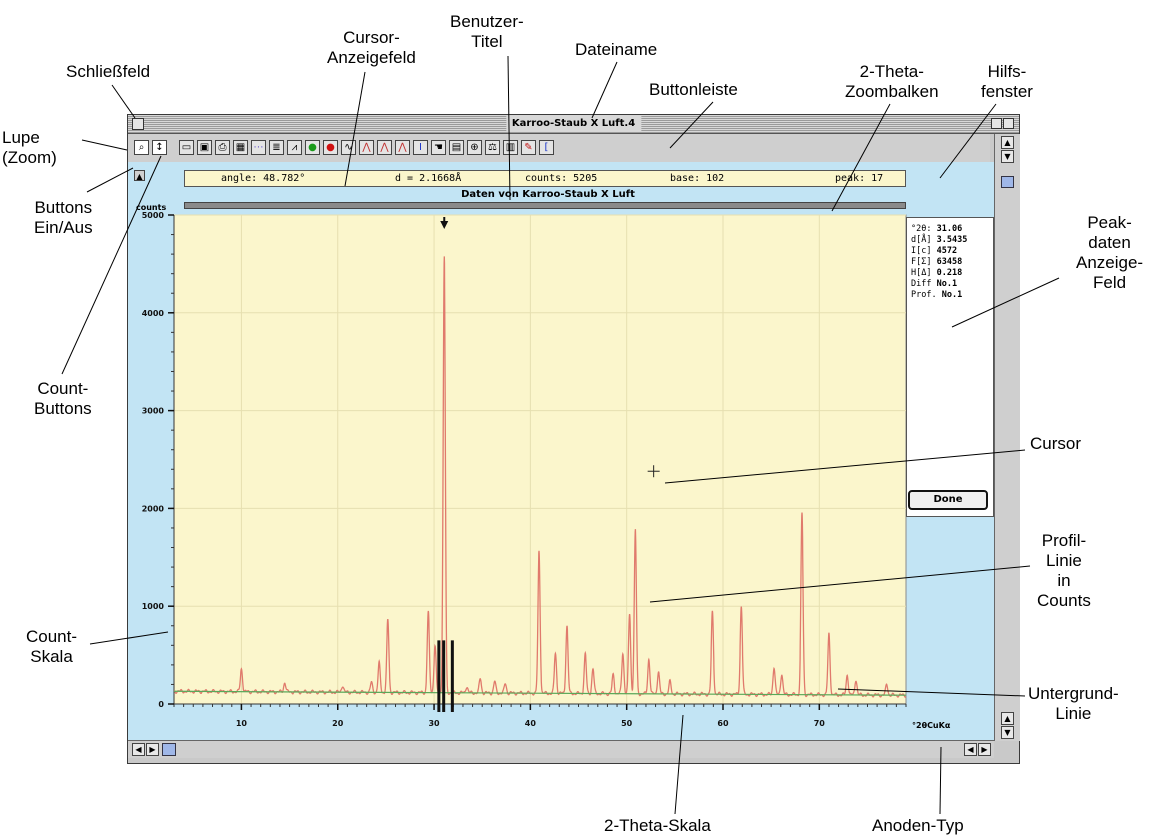  What do you see at coordinates (159, 147) in the screenshot?
I see `count-updown-button: ↕` at bounding box center [159, 147].